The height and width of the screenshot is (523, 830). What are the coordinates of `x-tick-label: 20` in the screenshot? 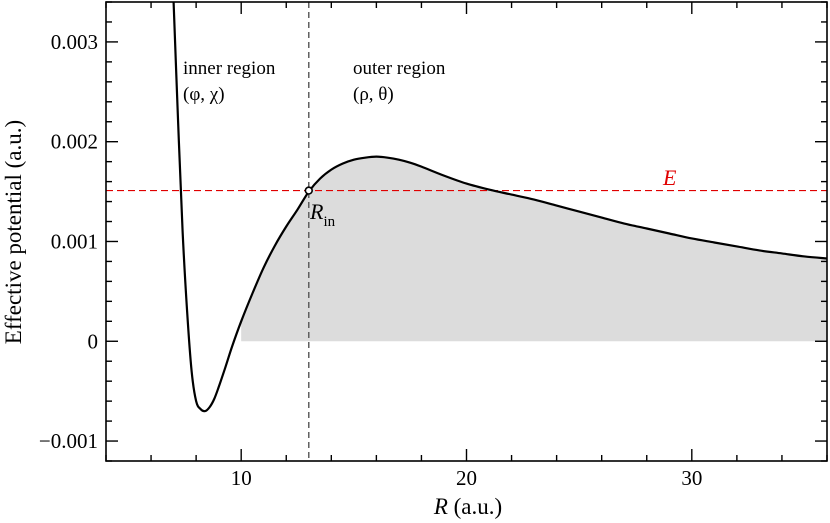 It's located at (466, 478).